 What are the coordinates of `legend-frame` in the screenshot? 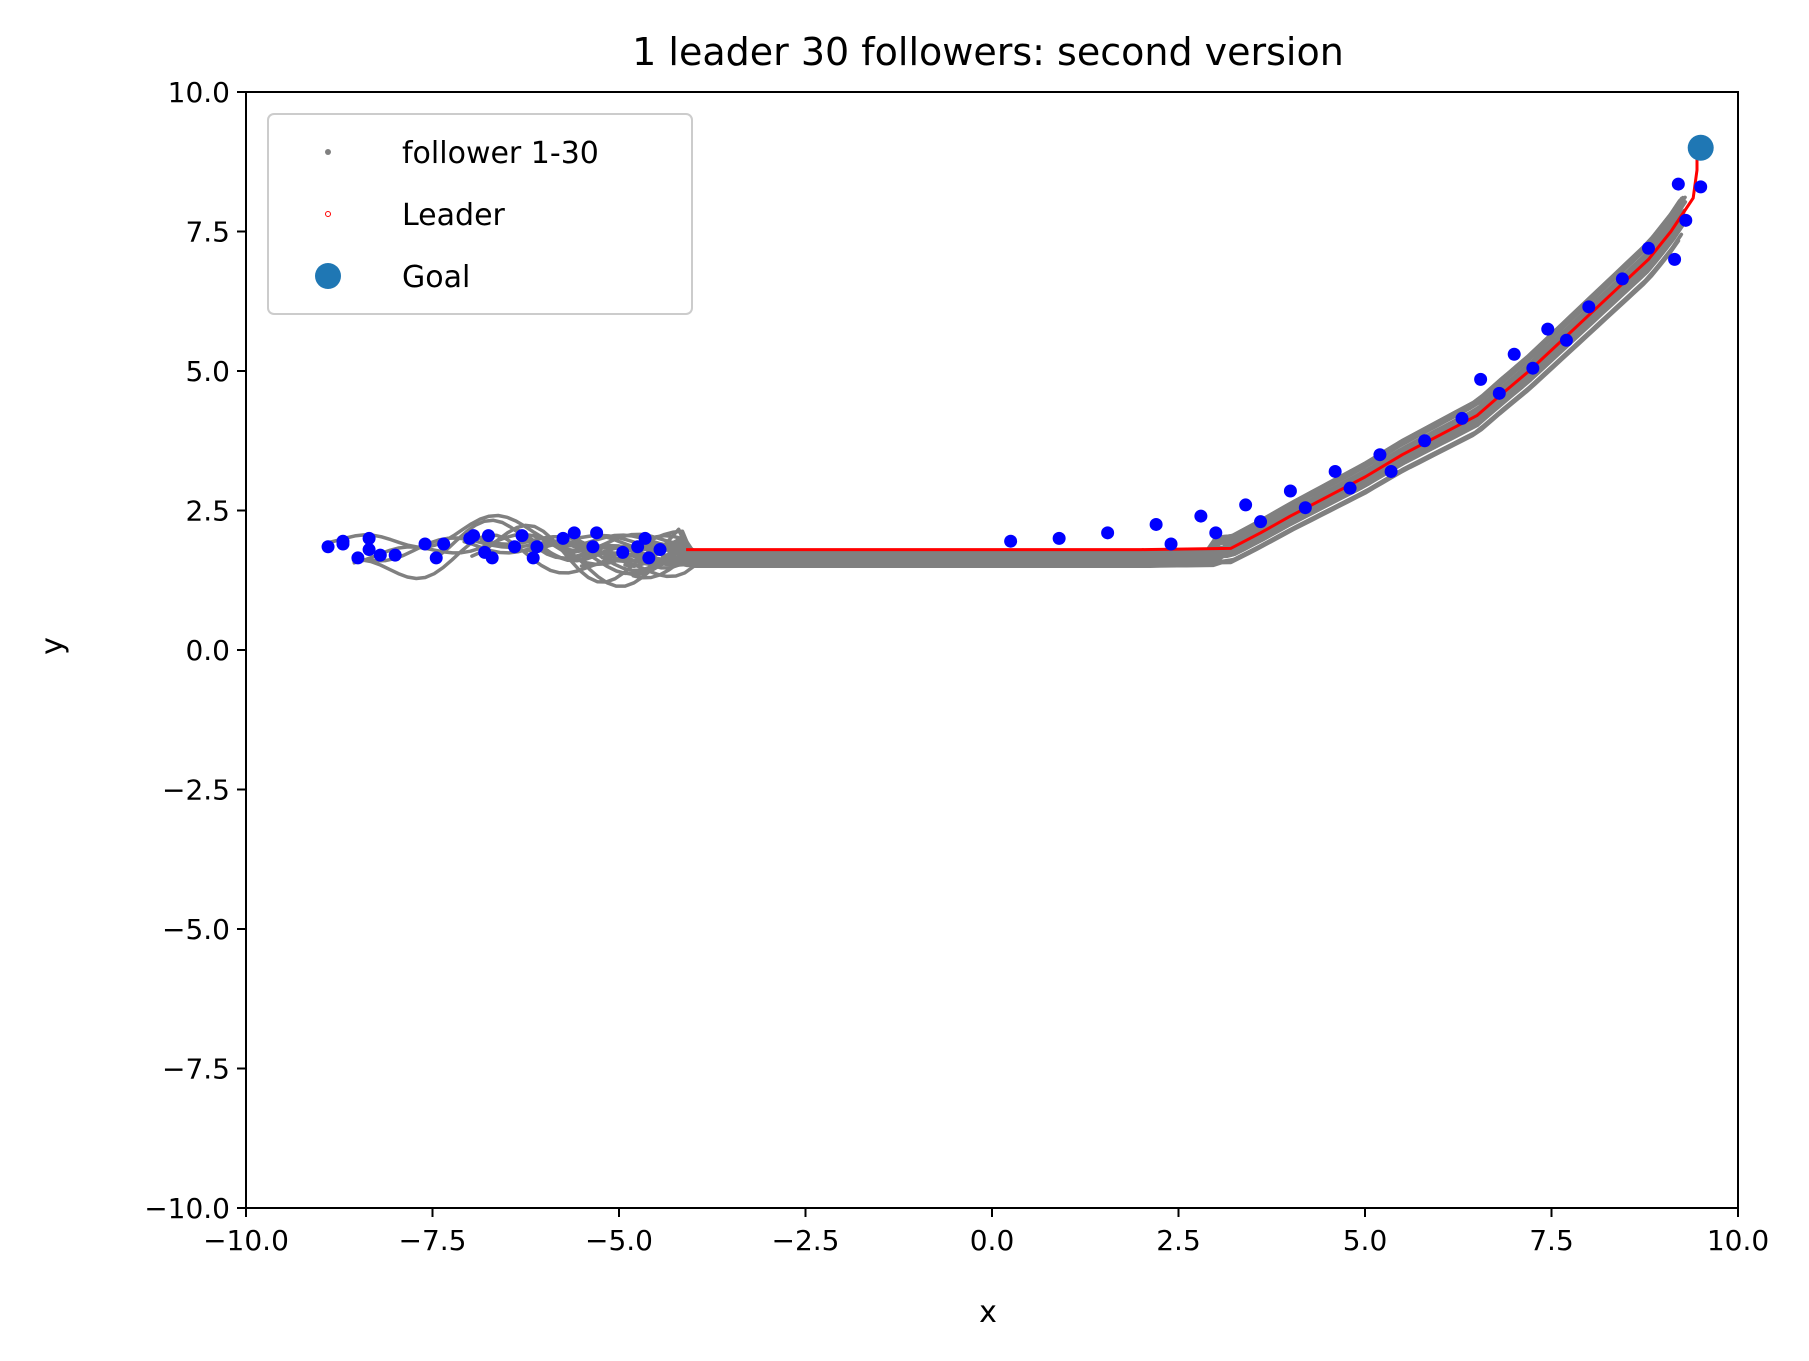 It's located at (480, 214).